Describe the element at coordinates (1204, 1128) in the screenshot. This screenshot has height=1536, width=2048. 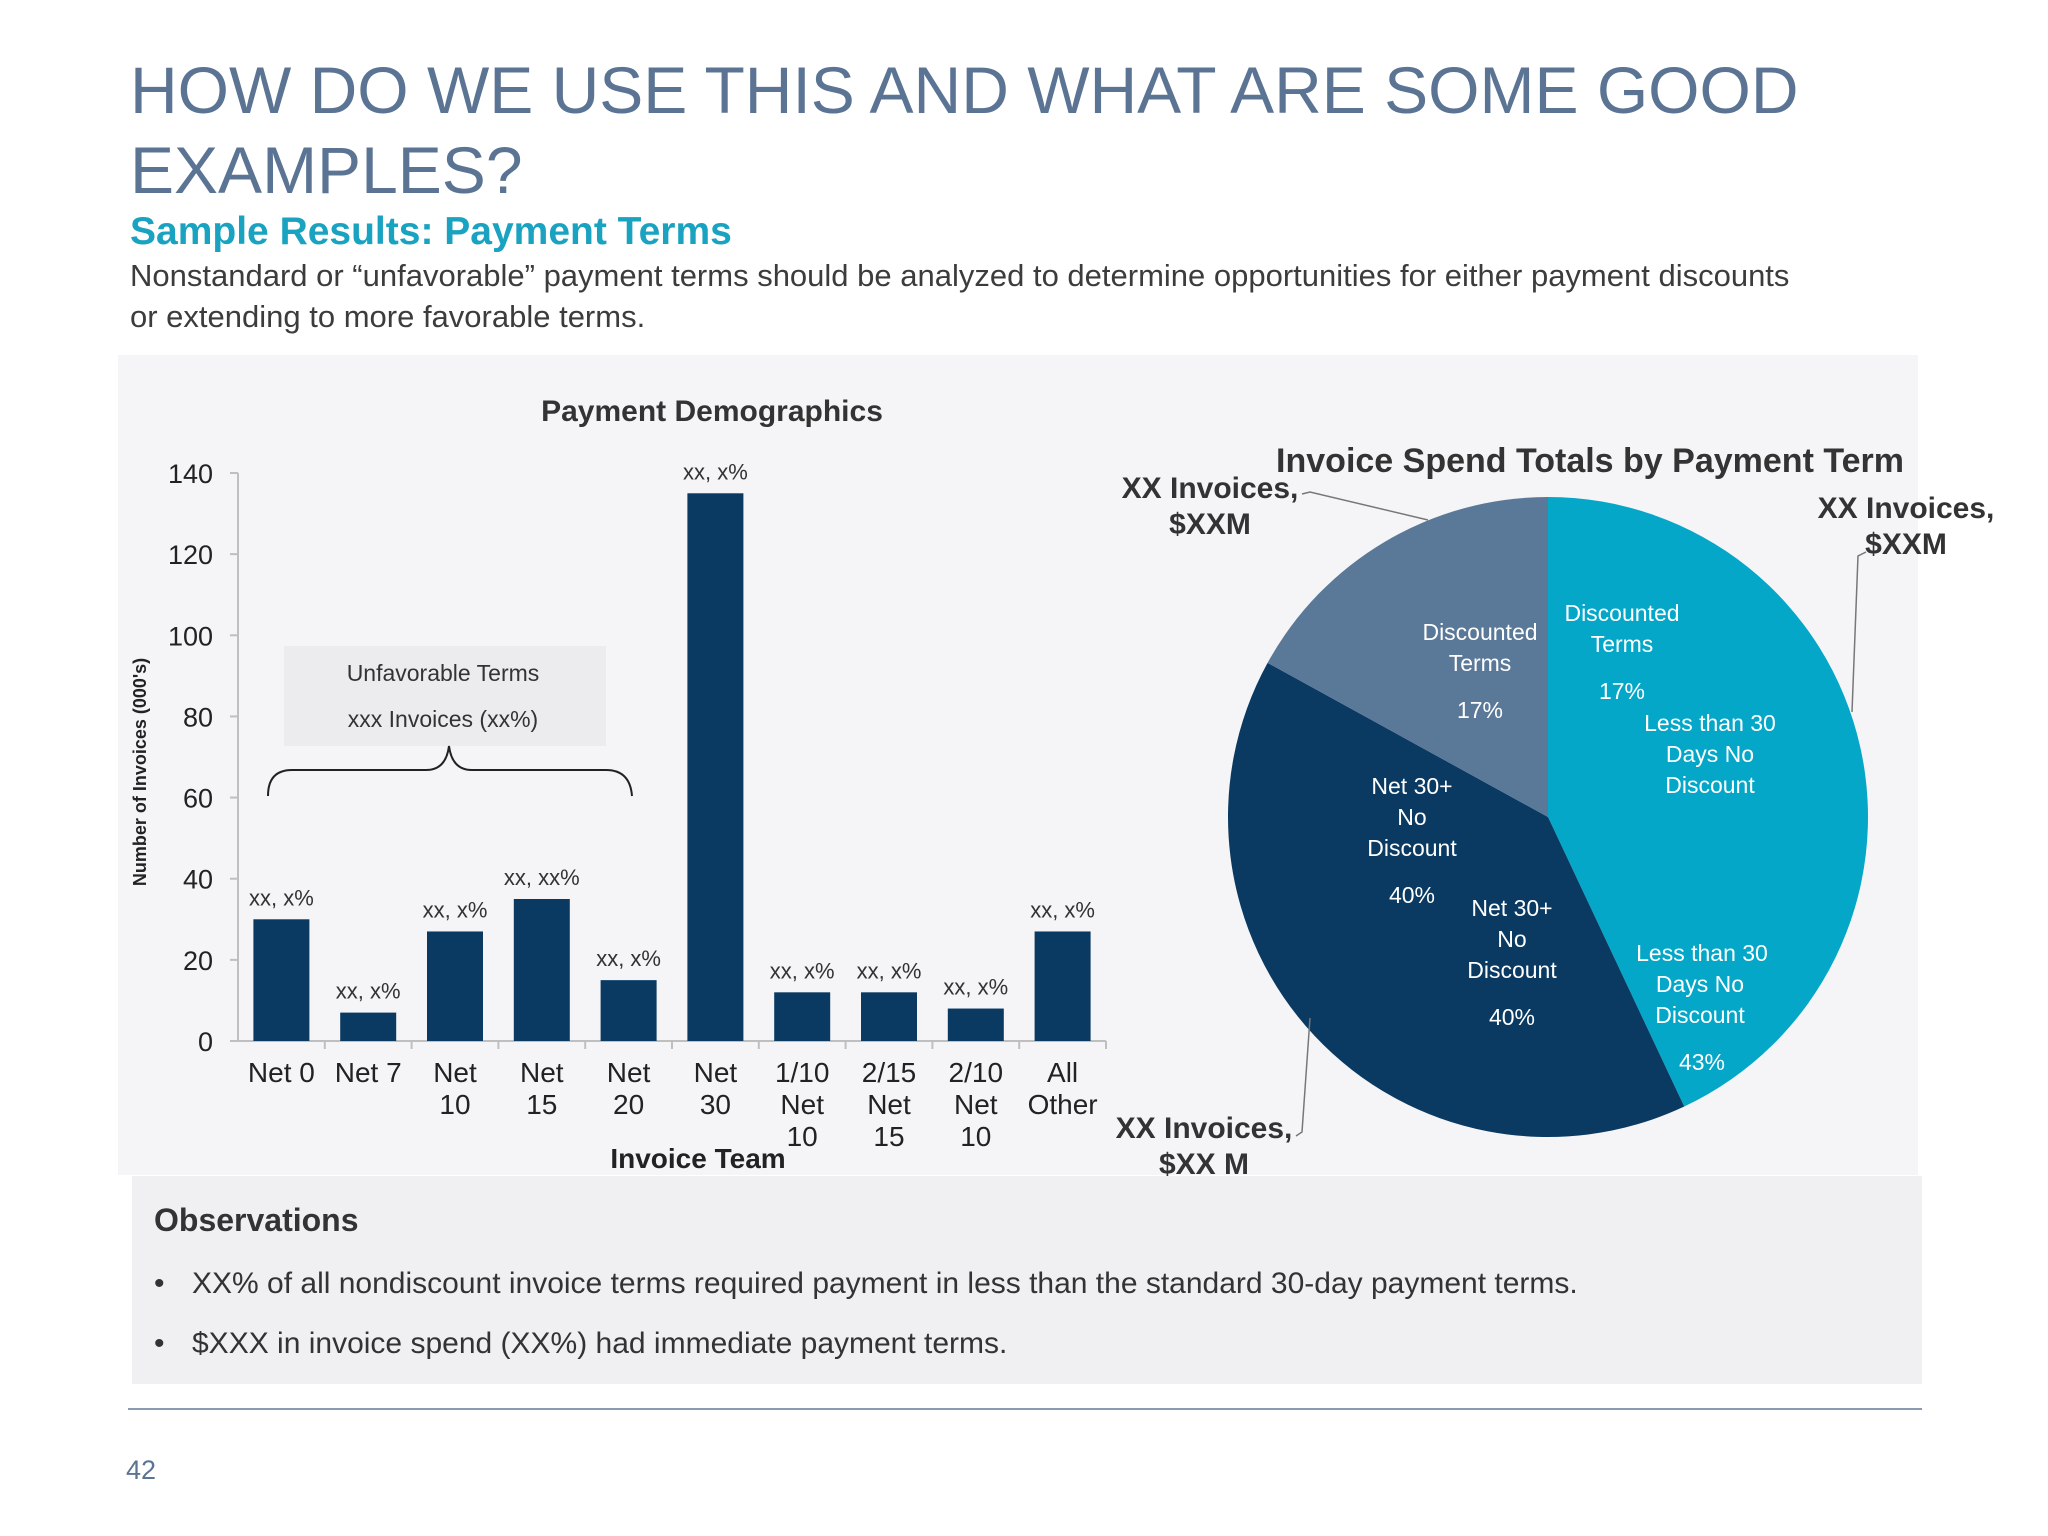
I see `dark-callout: XX Invoices,` at that location.